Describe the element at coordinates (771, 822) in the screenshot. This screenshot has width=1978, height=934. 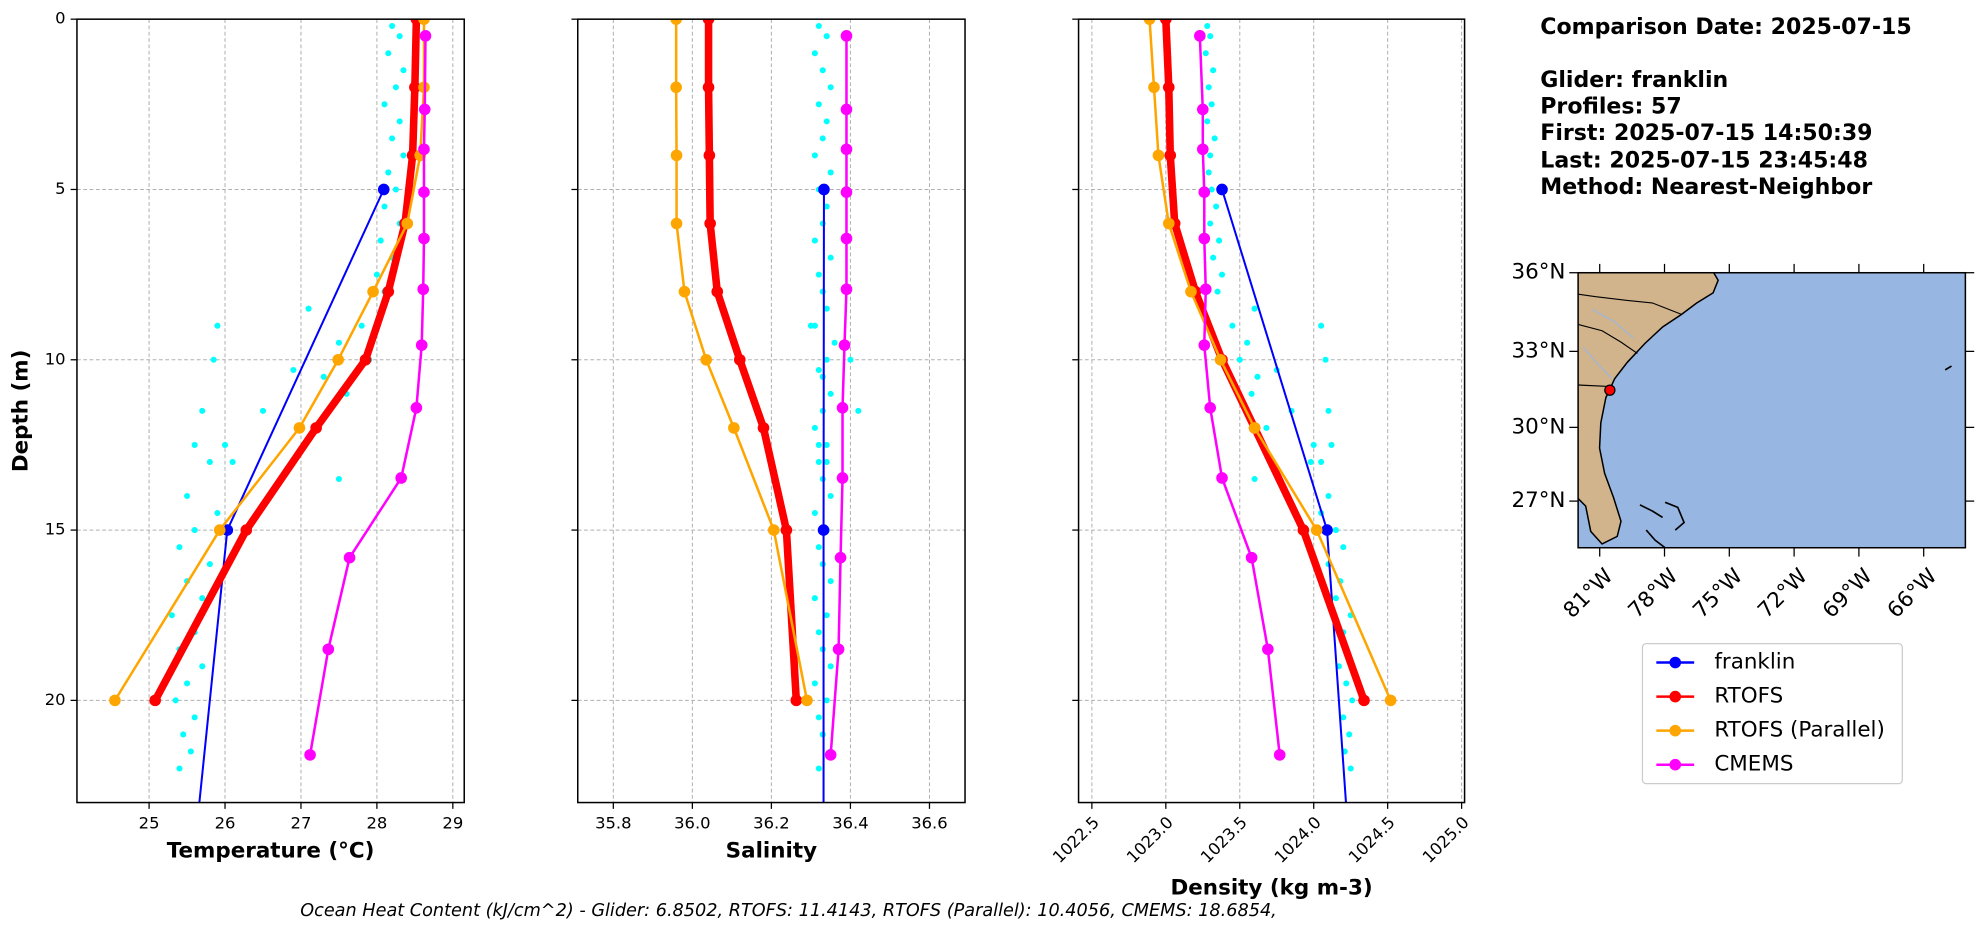
I see `x-tick-label: 36.2` at that location.